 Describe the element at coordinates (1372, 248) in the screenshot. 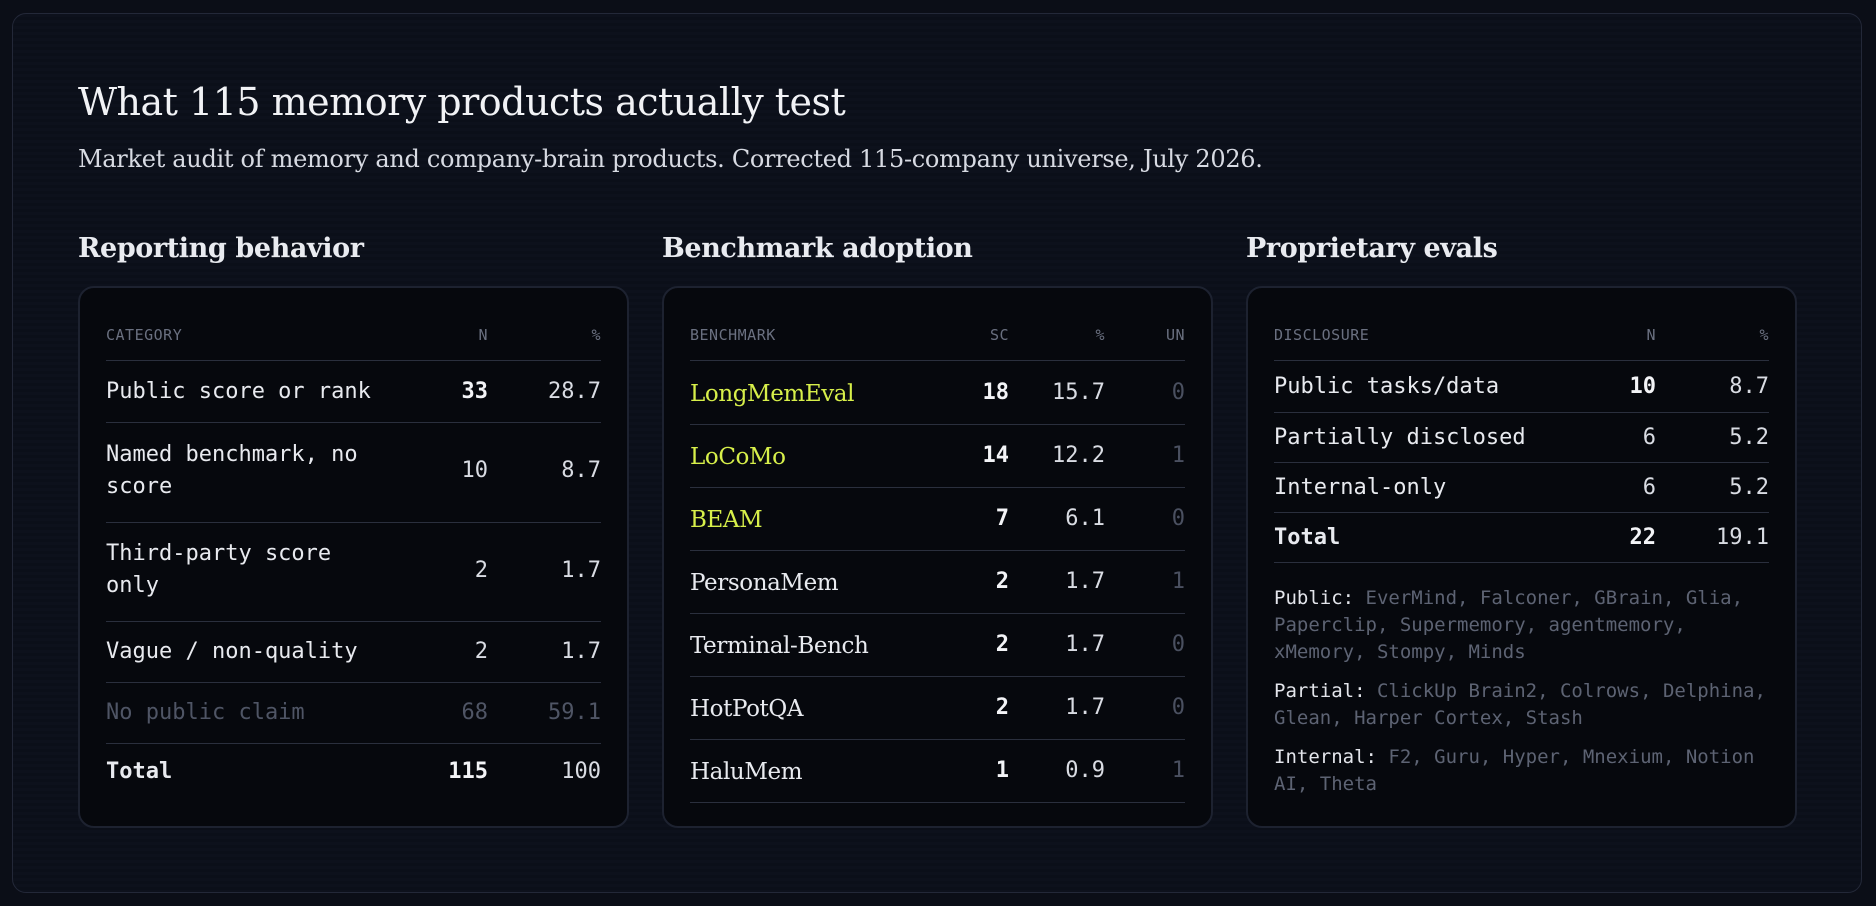

I see `proprietary-section-title: Proprietary evals` at that location.